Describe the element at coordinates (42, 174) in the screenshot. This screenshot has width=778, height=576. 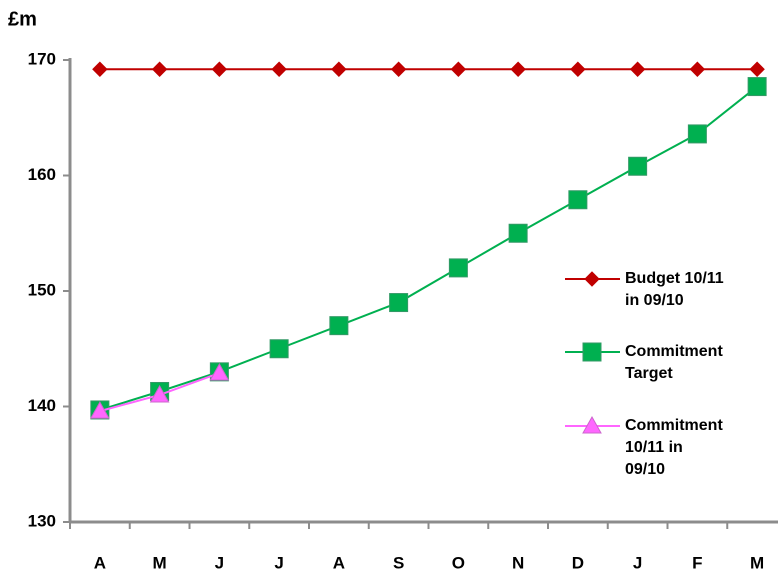
I see `y-tick-label: 160` at that location.